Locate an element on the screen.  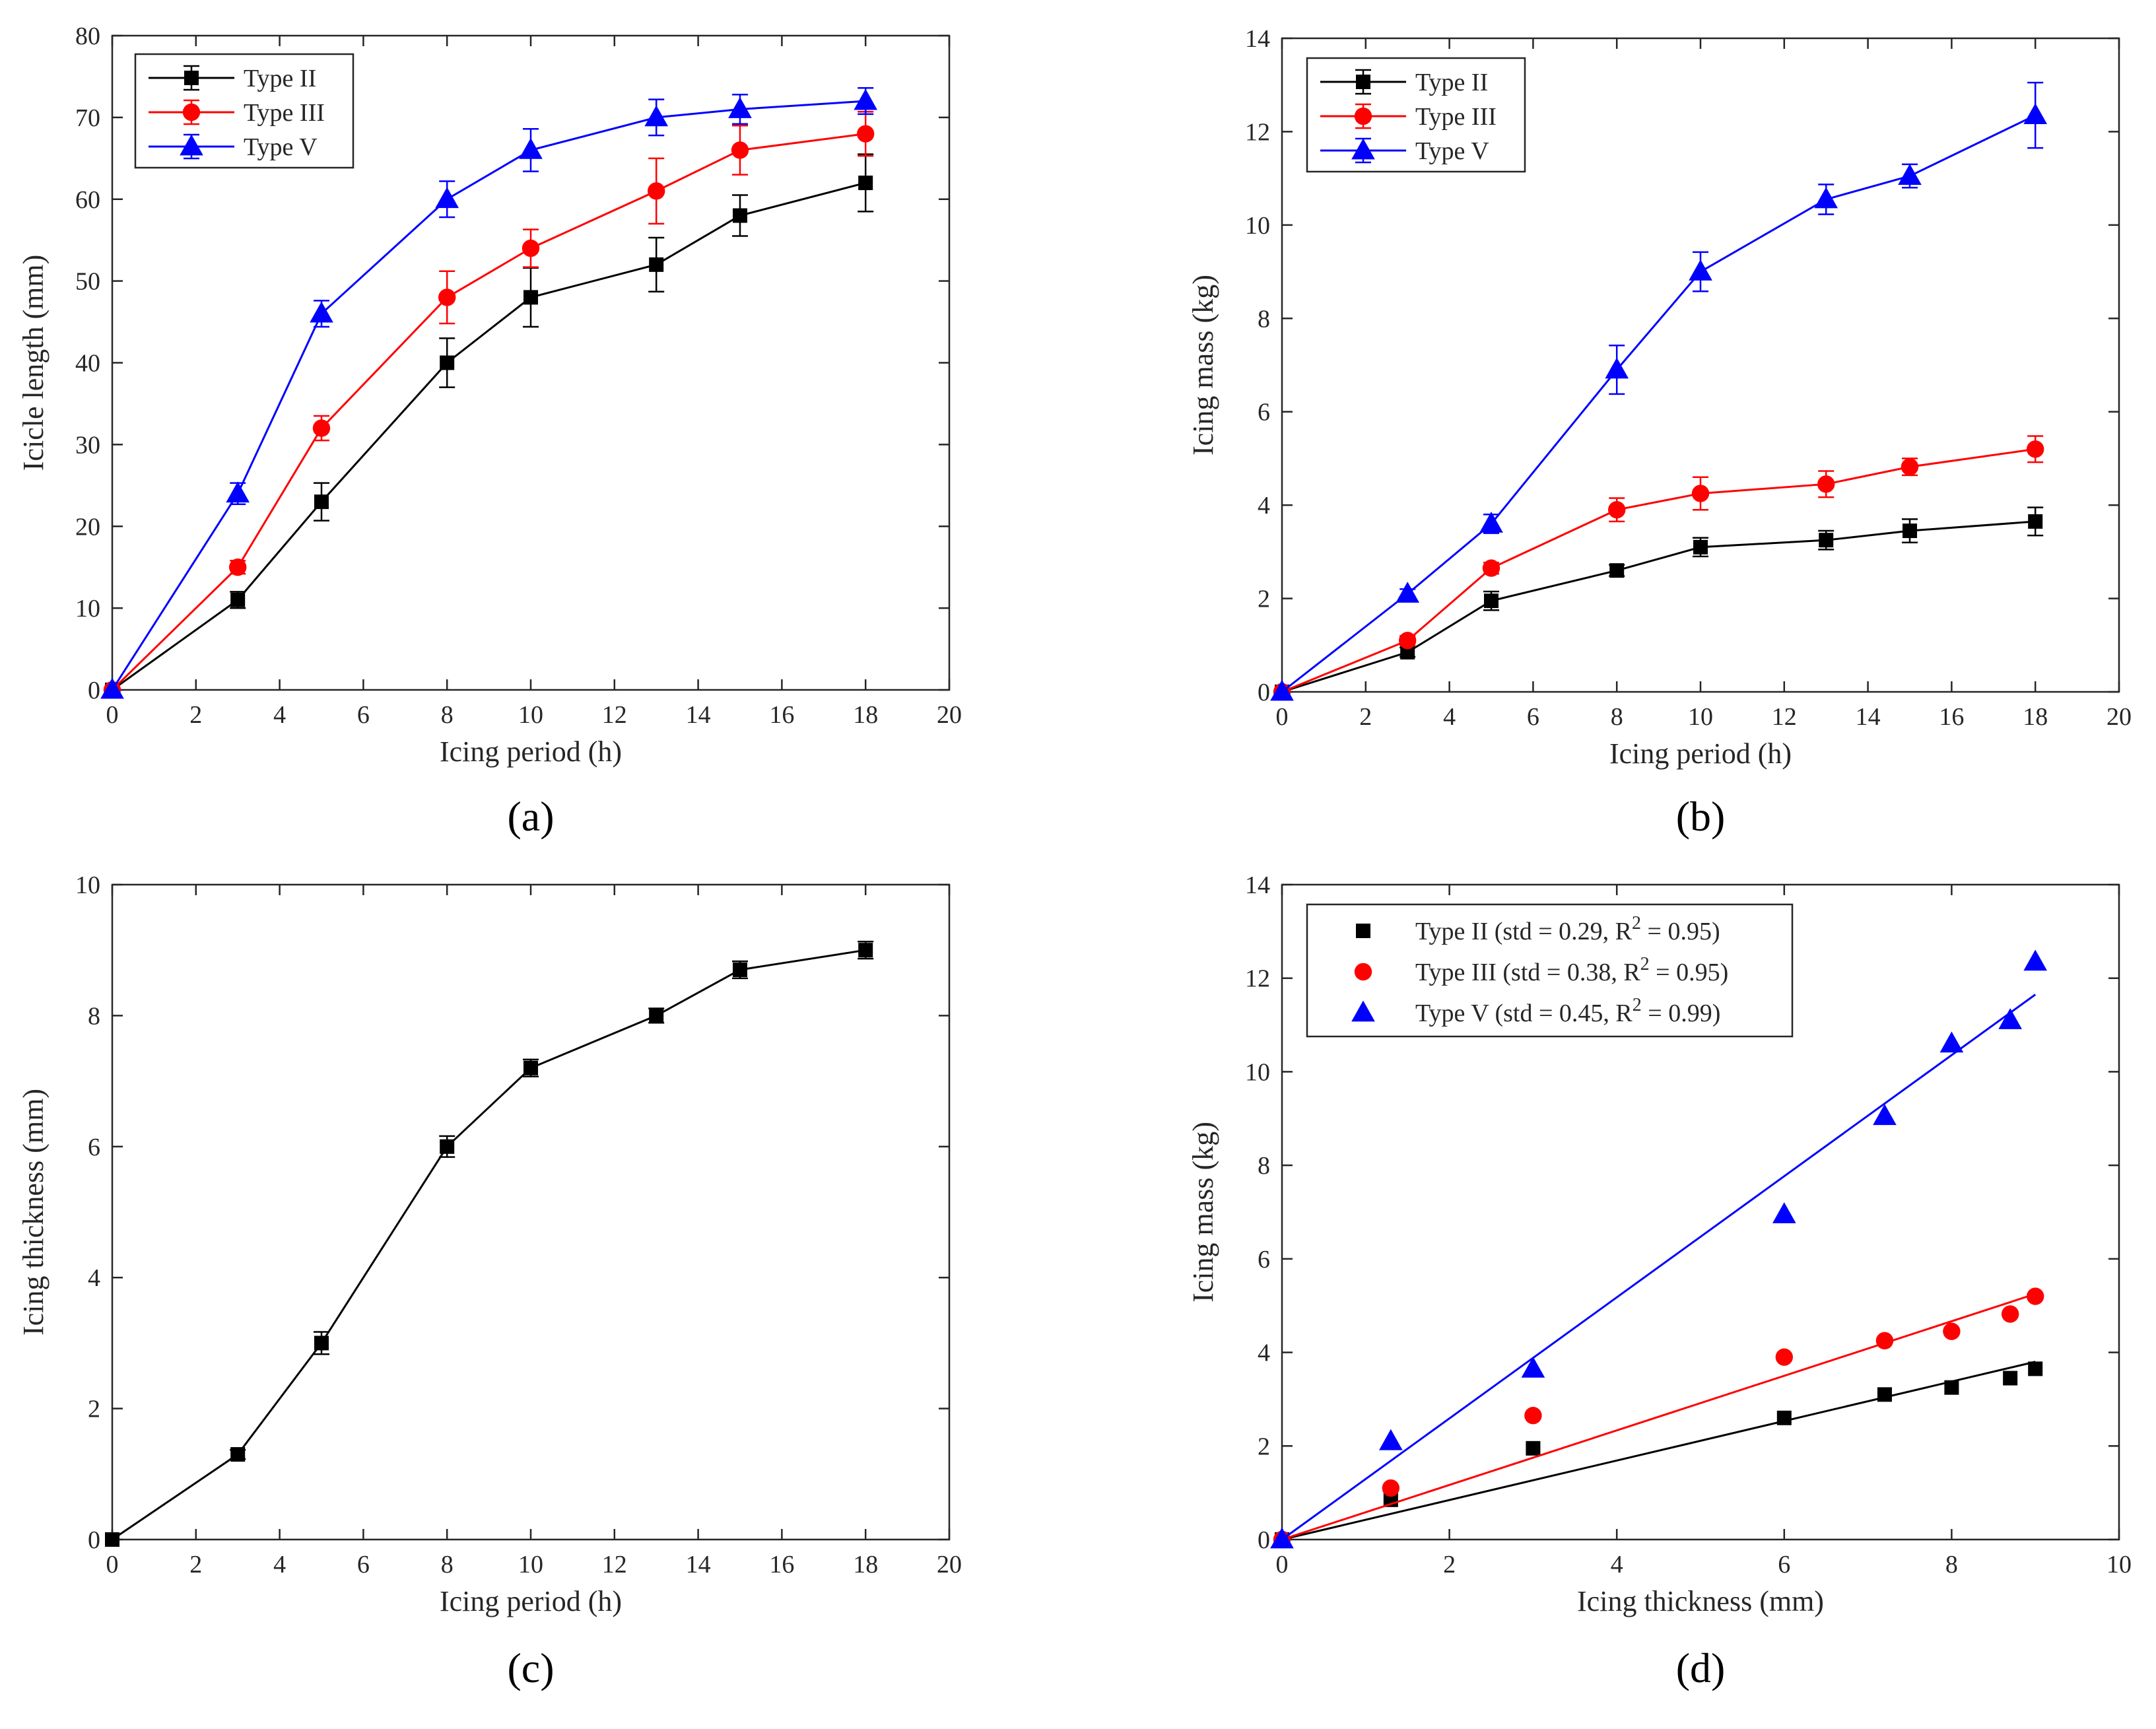
legend-entry: Type V (std = 0.45, R2 = 0.99) is located at coordinates (1535, 1011).